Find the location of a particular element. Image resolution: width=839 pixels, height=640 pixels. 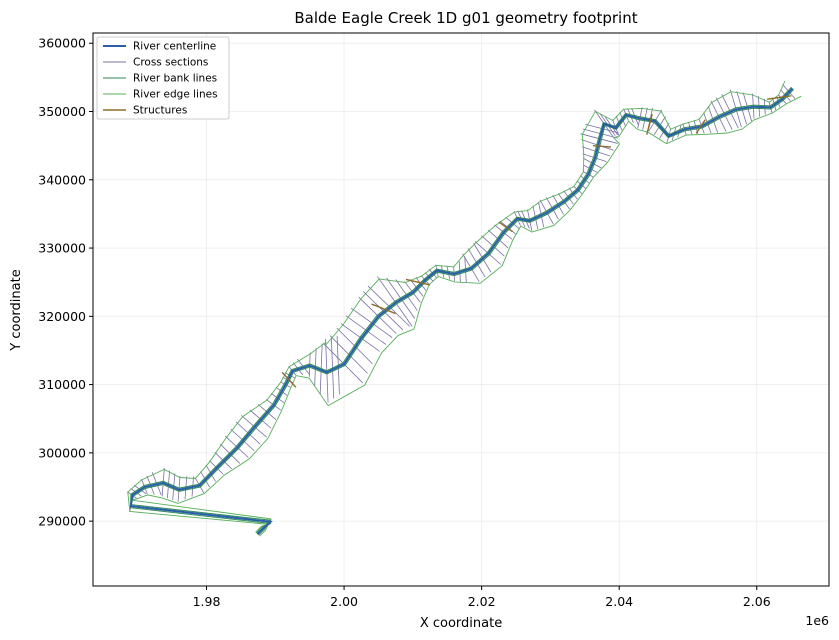

y-tick-label: 340000 is located at coordinates (62, 179).